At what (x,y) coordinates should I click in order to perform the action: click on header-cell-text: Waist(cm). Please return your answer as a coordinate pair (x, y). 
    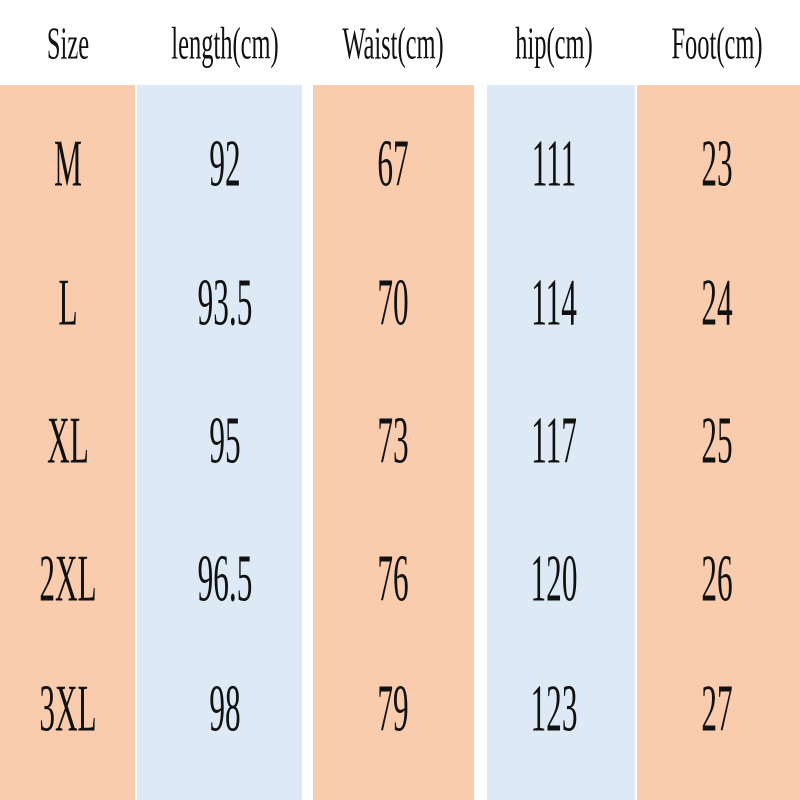
    Looking at the image, I should click on (393, 44).